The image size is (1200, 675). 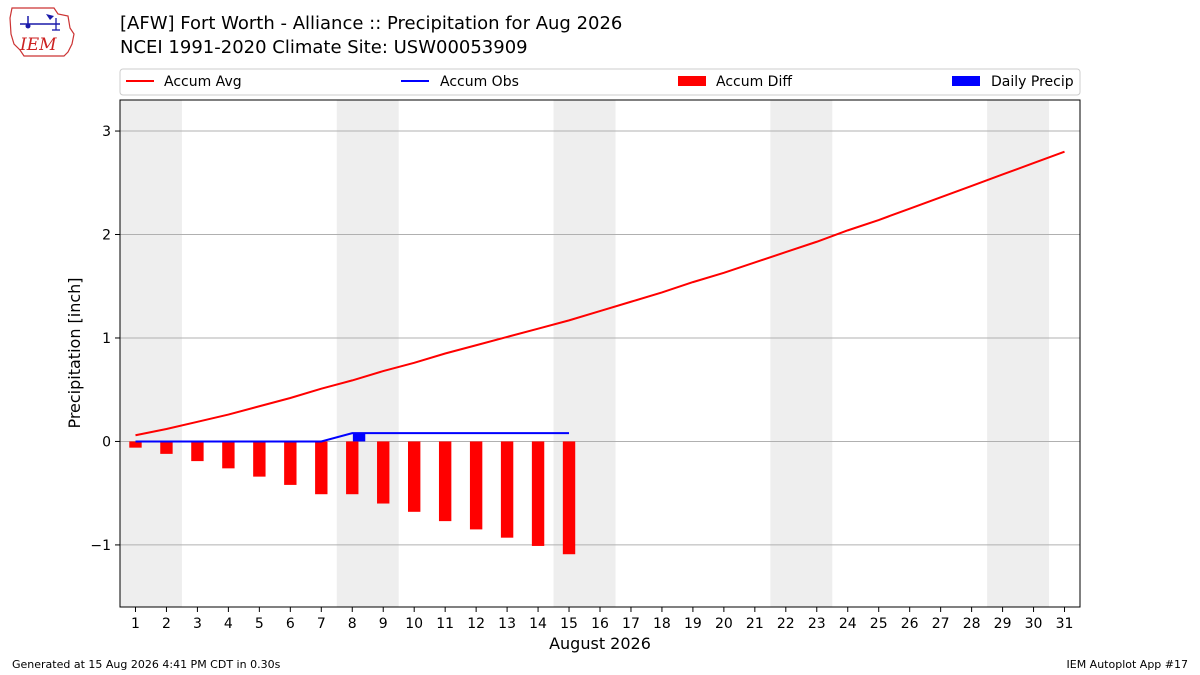 What do you see at coordinates (100, 546) in the screenshot?
I see `ytick-label-4: −1` at bounding box center [100, 546].